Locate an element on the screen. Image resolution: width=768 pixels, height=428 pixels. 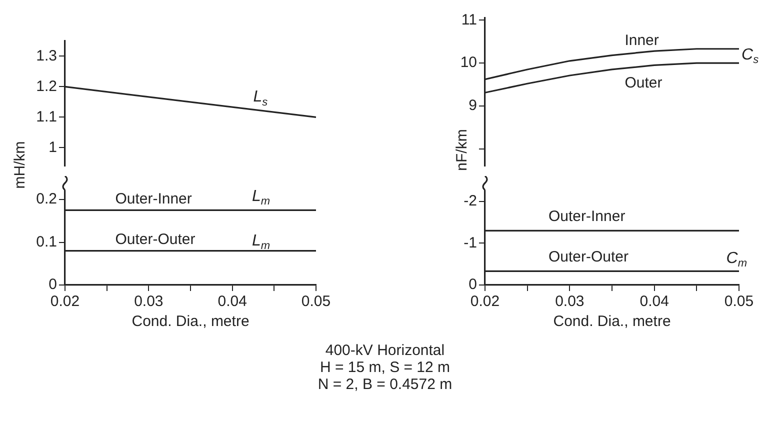
y-tick-label: 10 is located at coordinates (468, 63).